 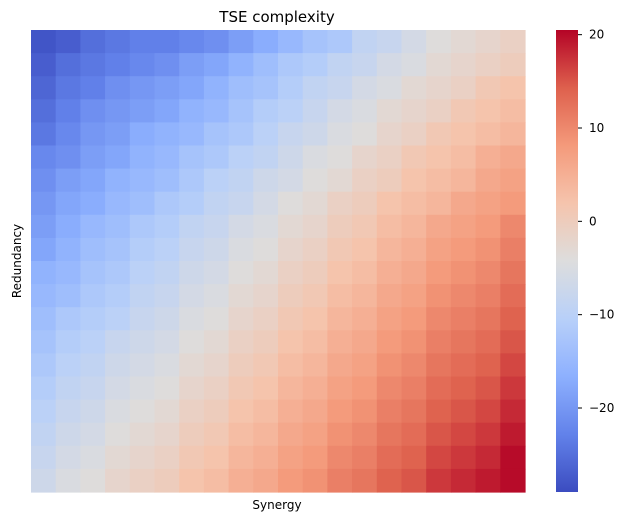 What do you see at coordinates (601, 315) in the screenshot?
I see `colorbar-tick-label: −10` at bounding box center [601, 315].